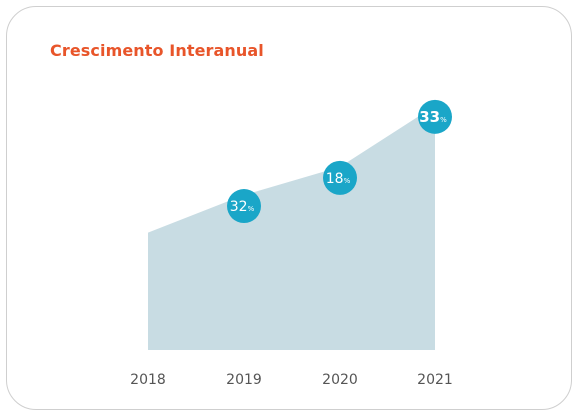 The image size is (582, 419). Describe the element at coordinates (244, 380) in the screenshot. I see `x-tick-label: 2019` at that location.